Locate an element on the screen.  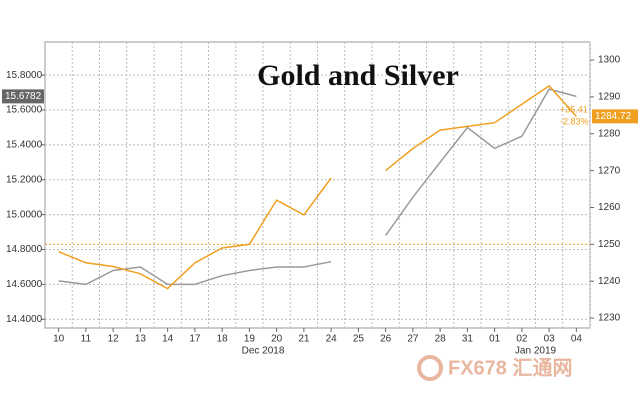
watermark-icon is located at coordinates (430, 368).